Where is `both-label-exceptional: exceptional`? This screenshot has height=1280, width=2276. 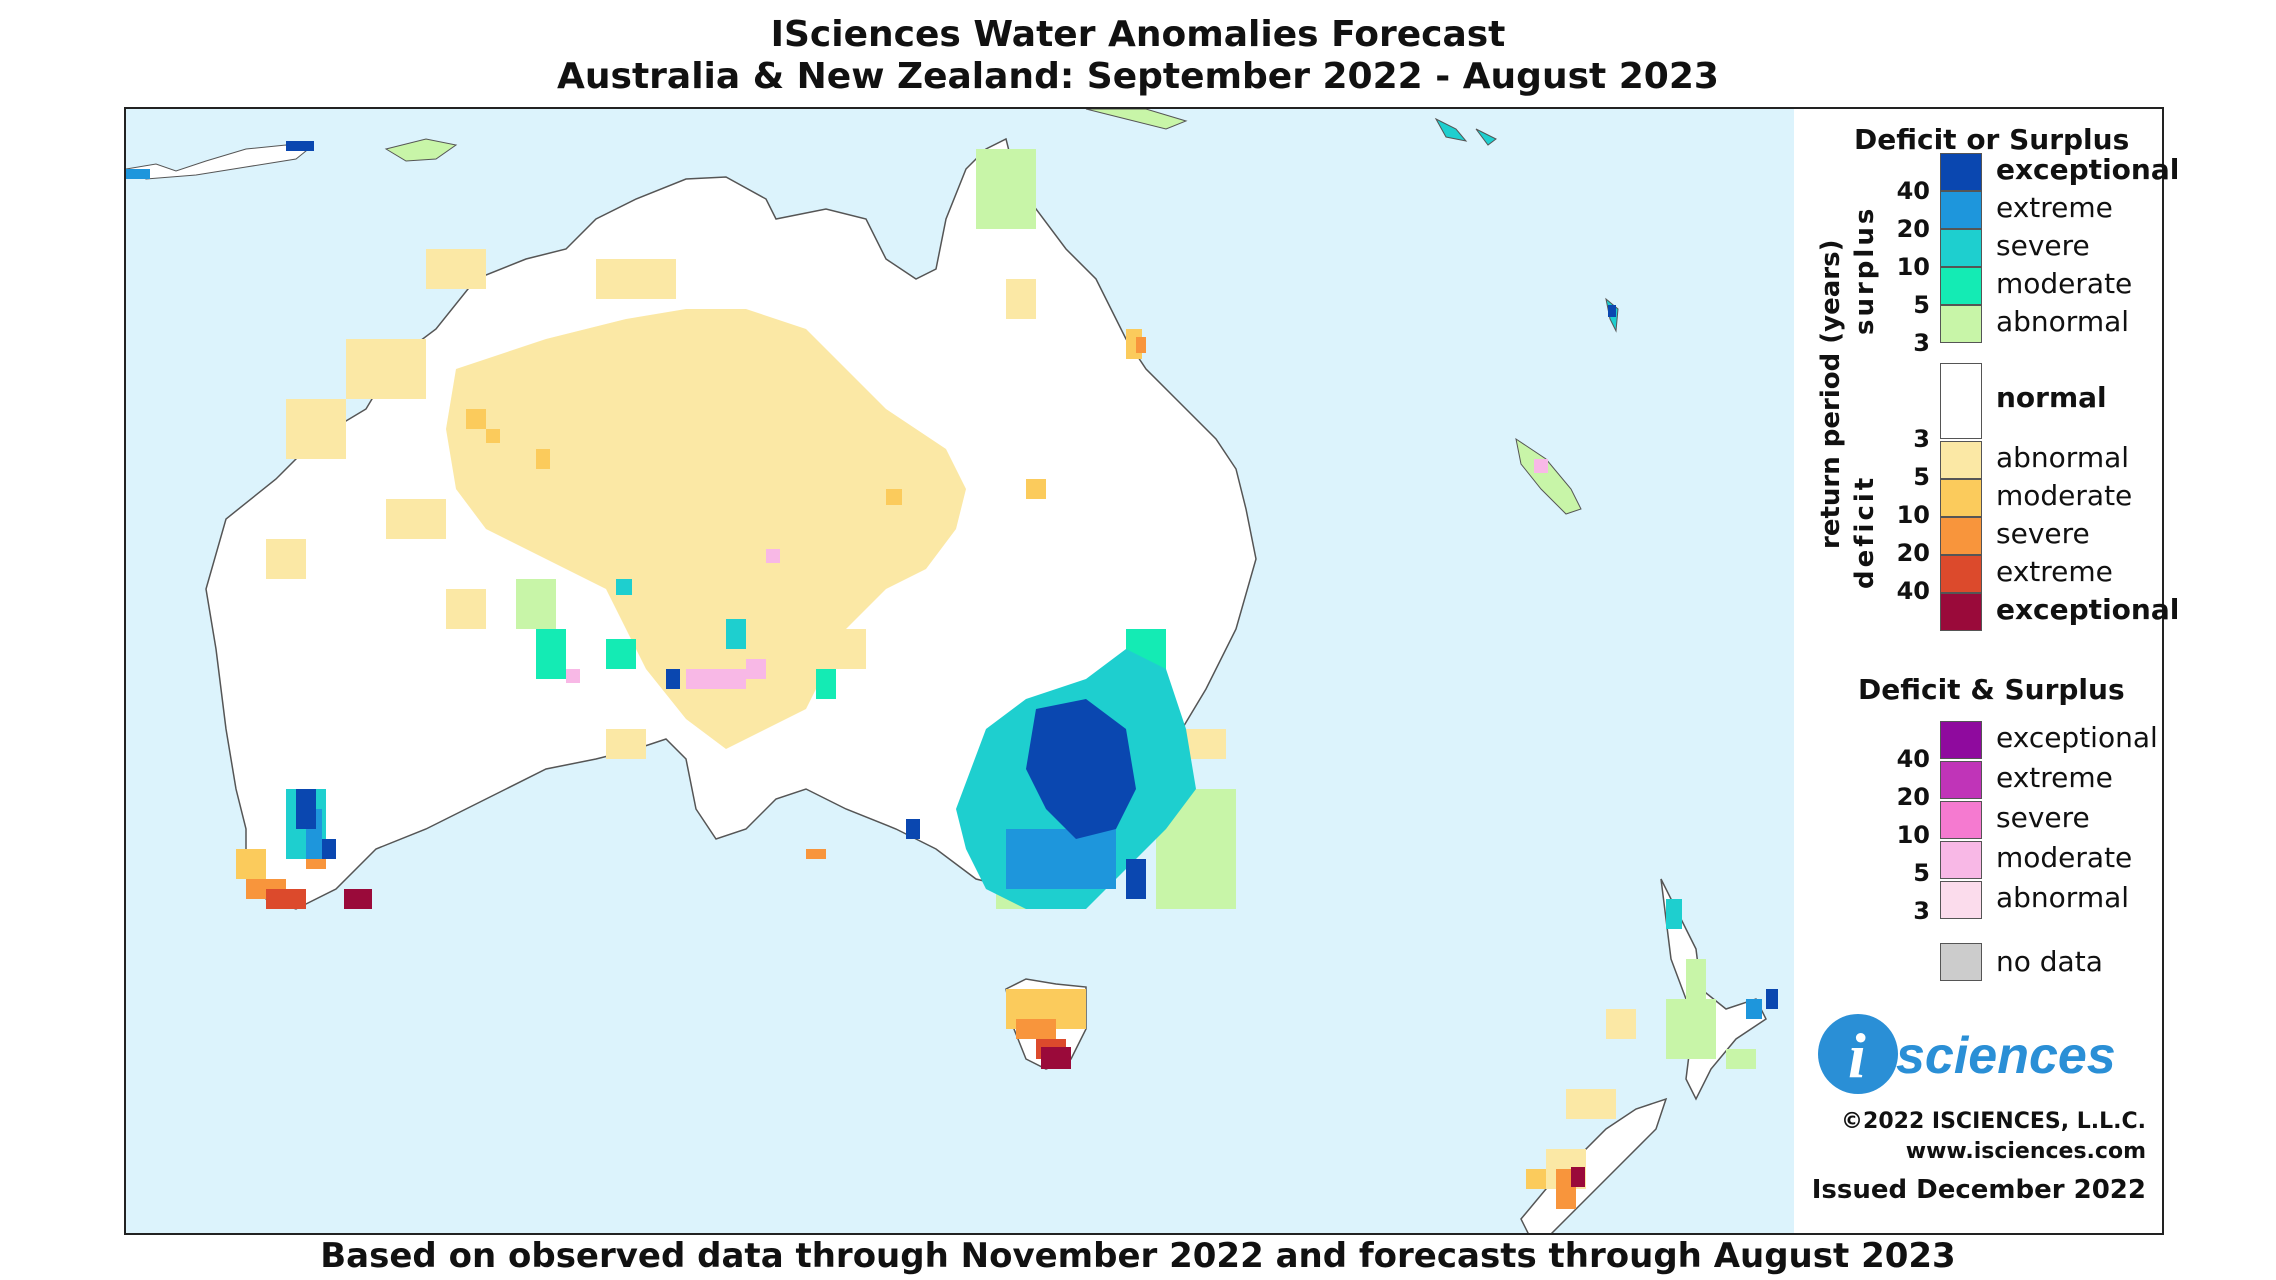 both-label-exceptional: exceptional is located at coordinates (2077, 737).